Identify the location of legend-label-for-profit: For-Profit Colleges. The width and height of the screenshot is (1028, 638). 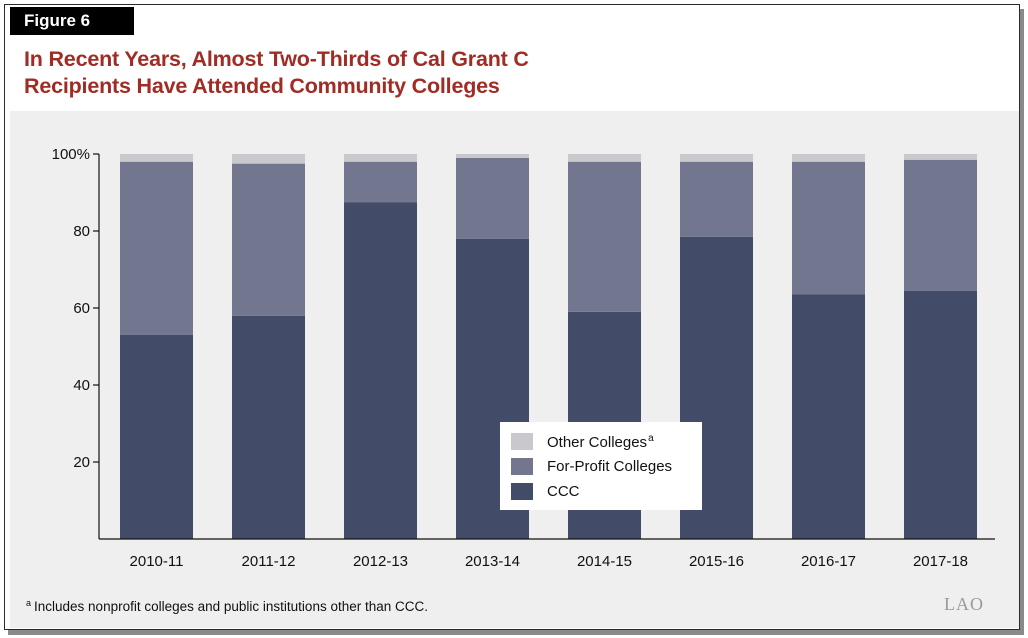
(610, 466).